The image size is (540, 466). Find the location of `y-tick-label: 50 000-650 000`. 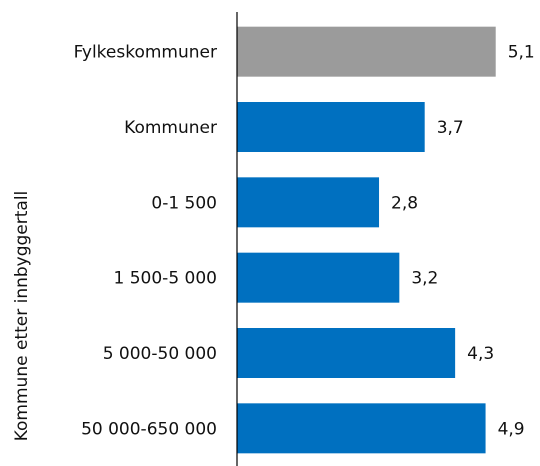

y-tick-label: 50 000-650 000 is located at coordinates (149, 429).